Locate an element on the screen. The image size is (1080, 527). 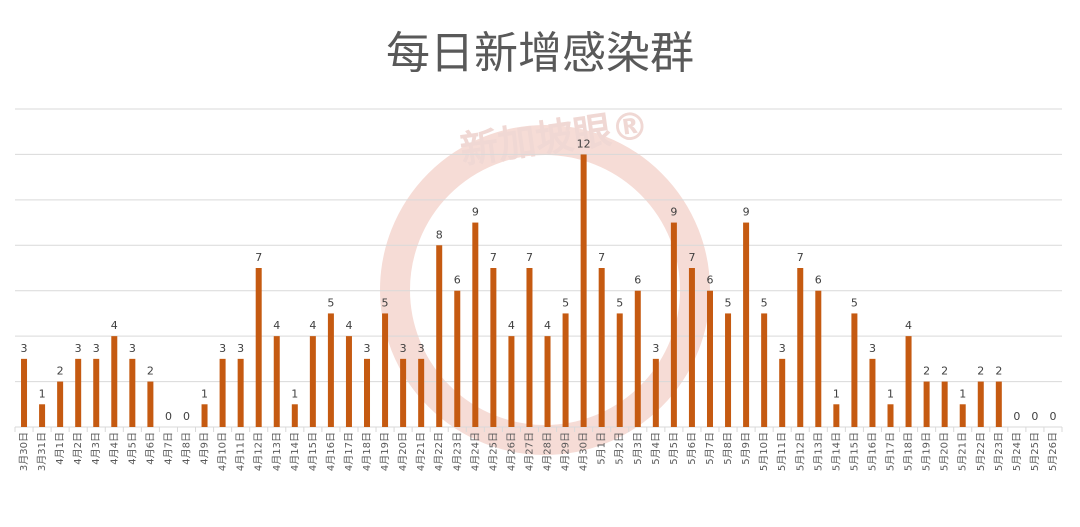
data-label: 12 is located at coordinates (584, 143).